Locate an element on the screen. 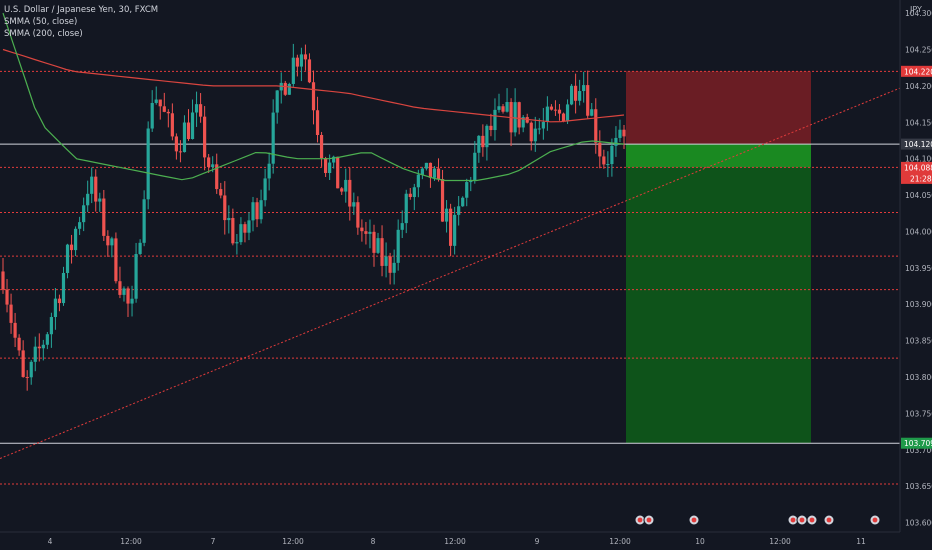  price-tick-7: 103.950 is located at coordinates (918, 268).